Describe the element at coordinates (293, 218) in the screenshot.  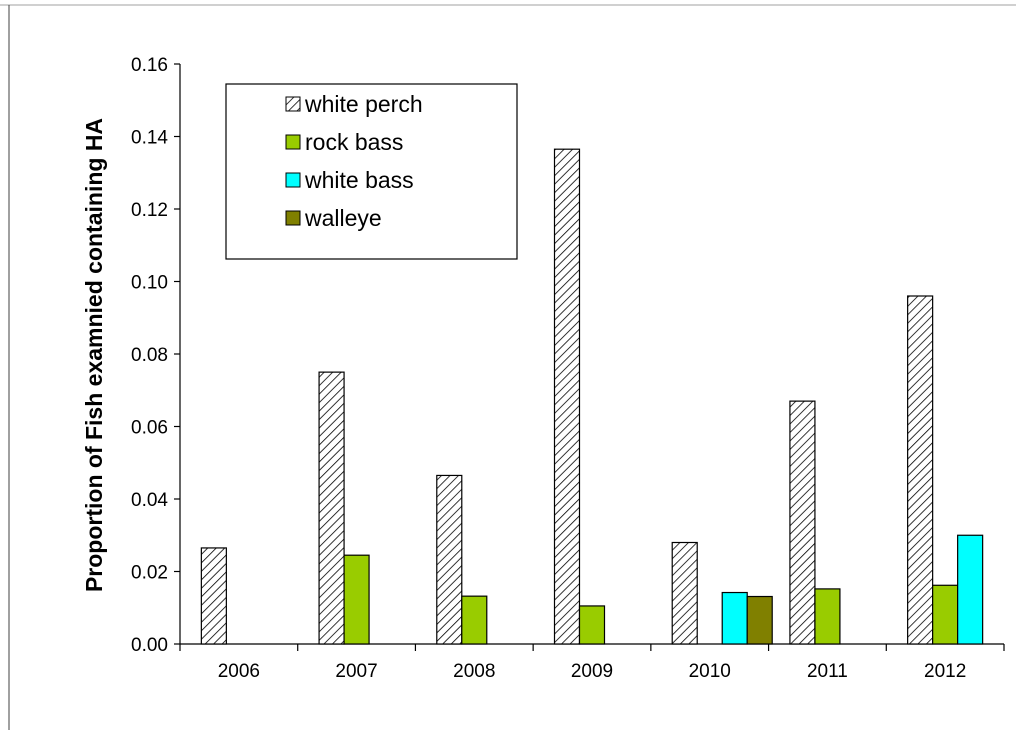
I see `legend-swatch-walleye` at that location.